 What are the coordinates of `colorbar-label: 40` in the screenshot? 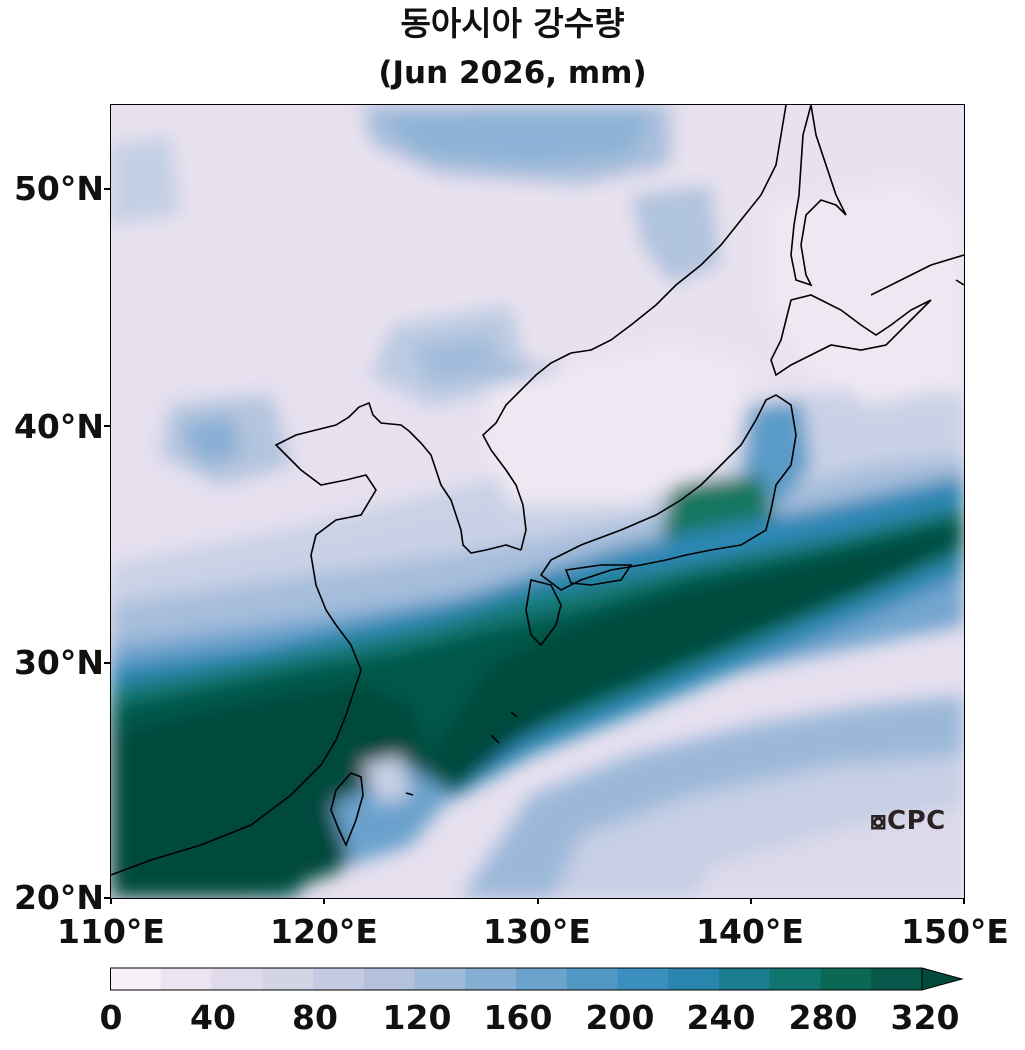 It's located at (213, 1017).